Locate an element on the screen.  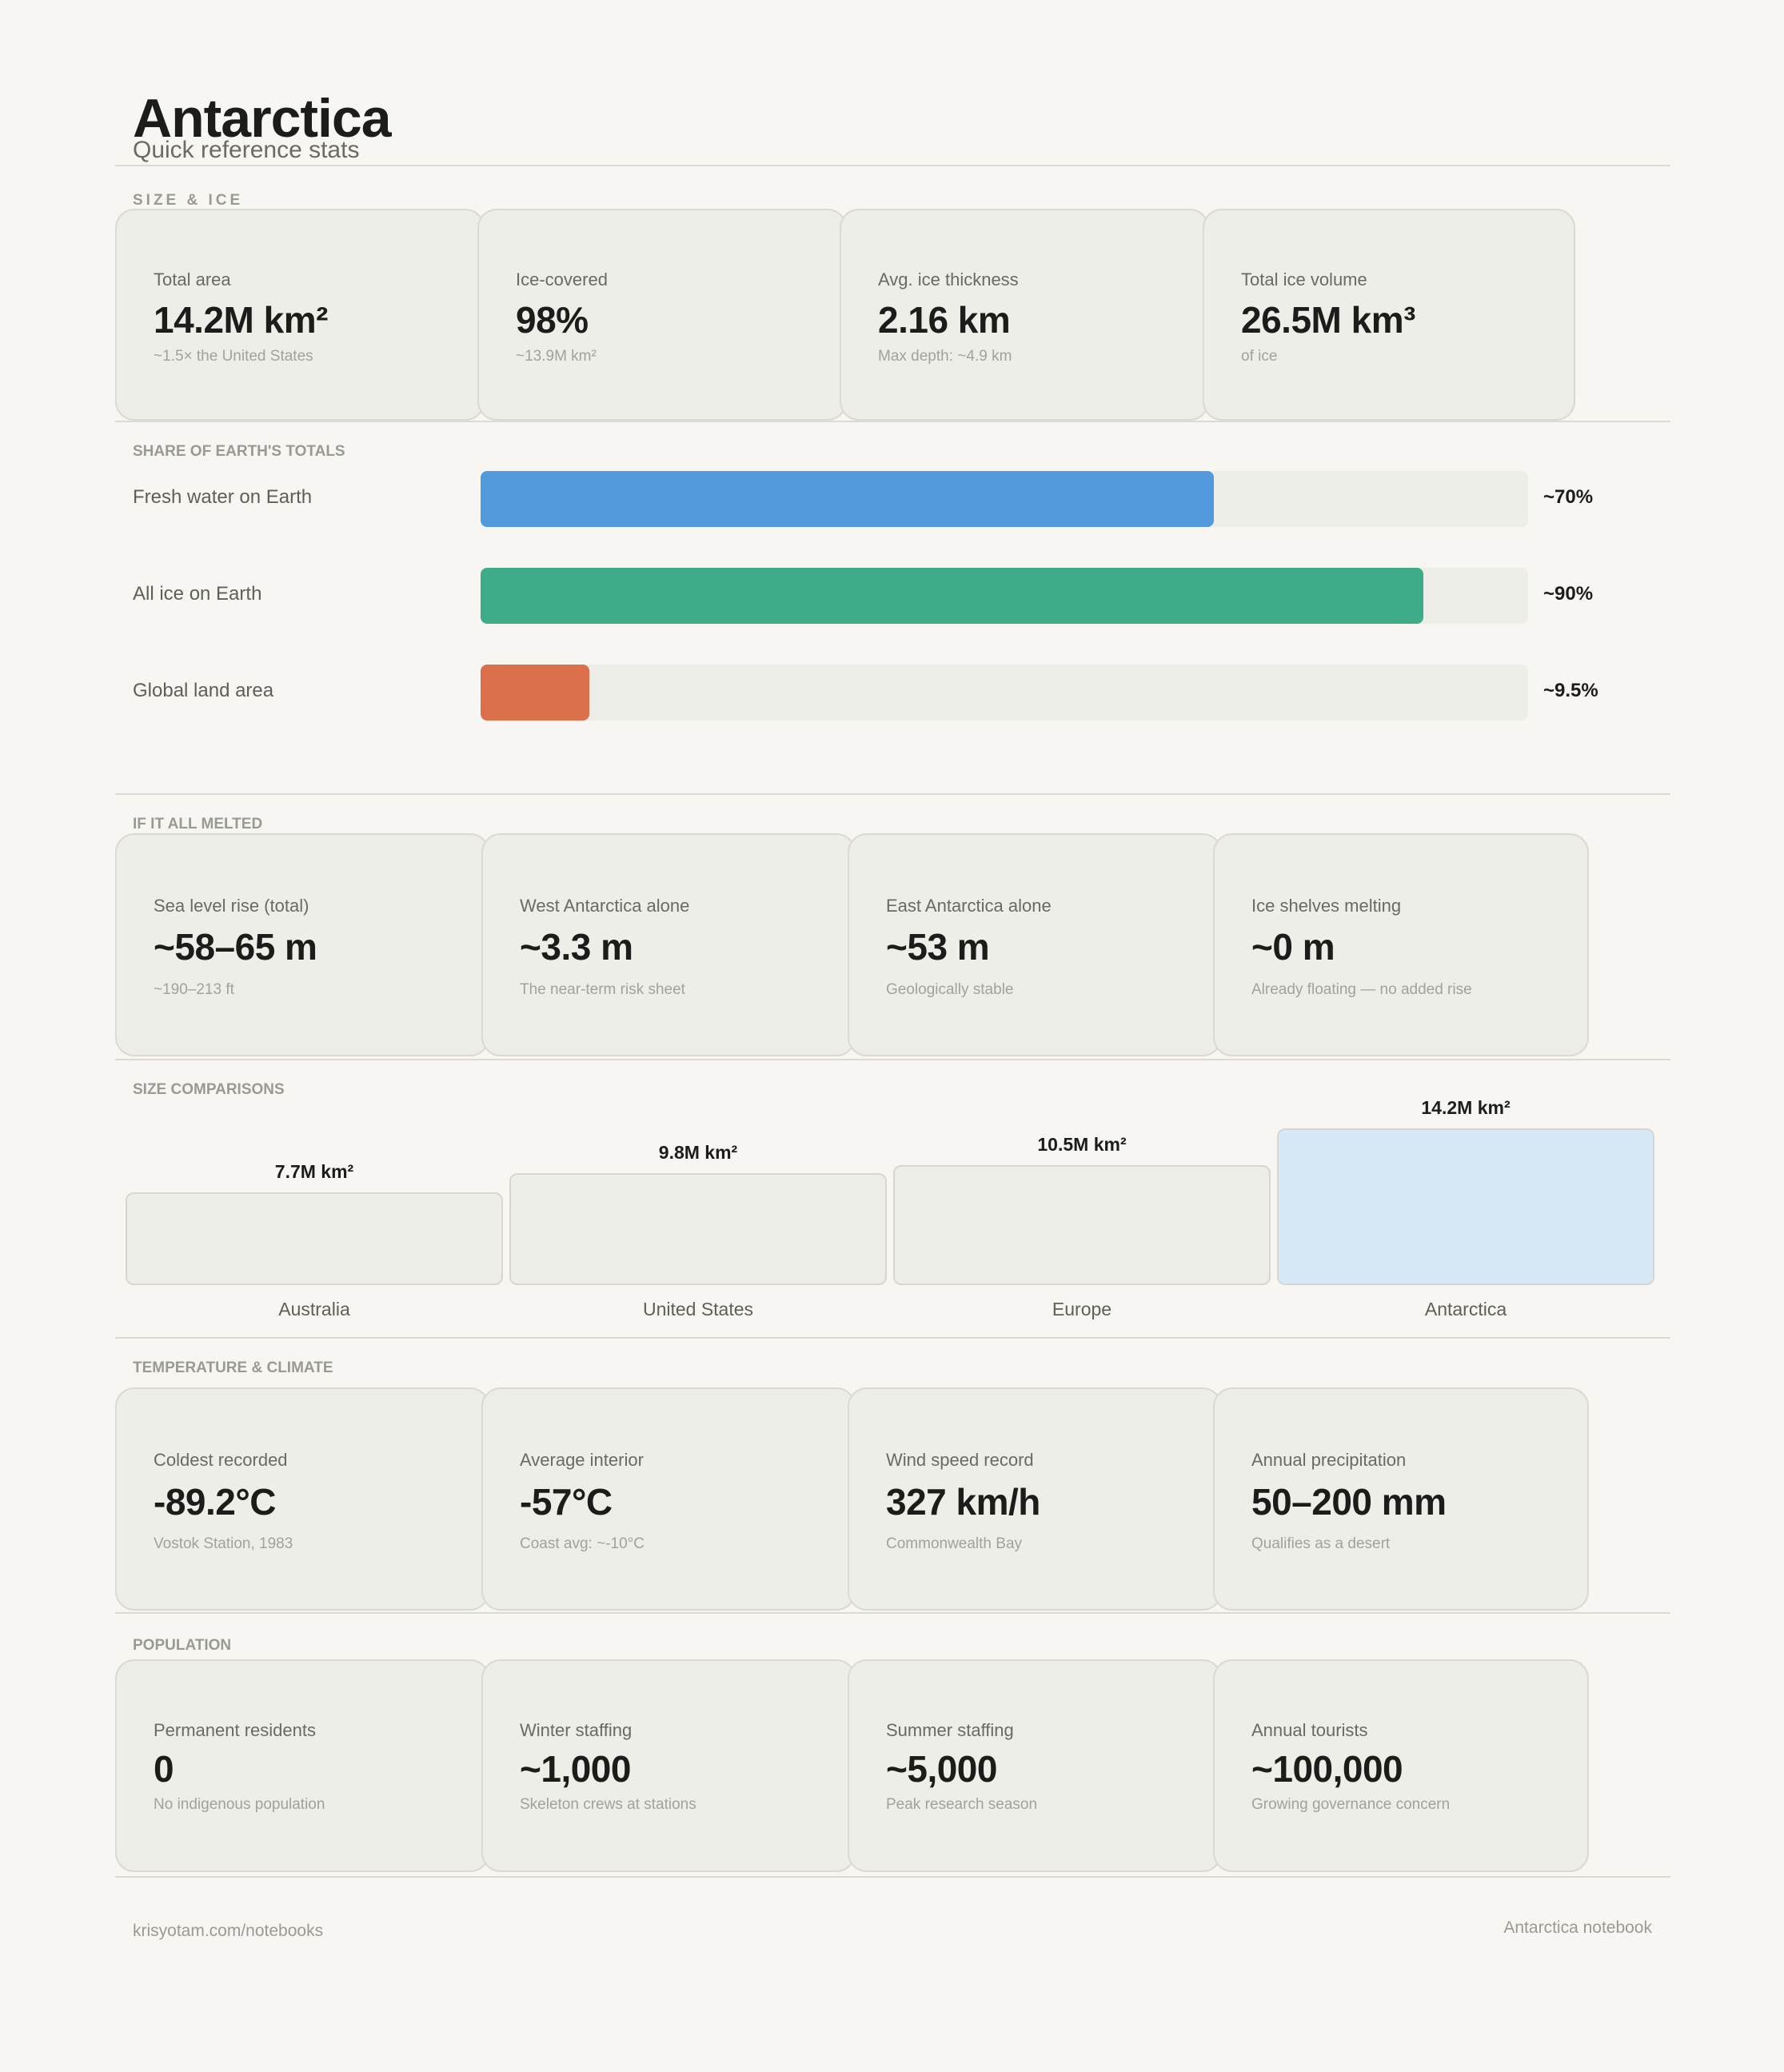
stat-card-average-interior: Average interior -57°C Coast avg: ~-10°C is located at coordinates (668, 1499).